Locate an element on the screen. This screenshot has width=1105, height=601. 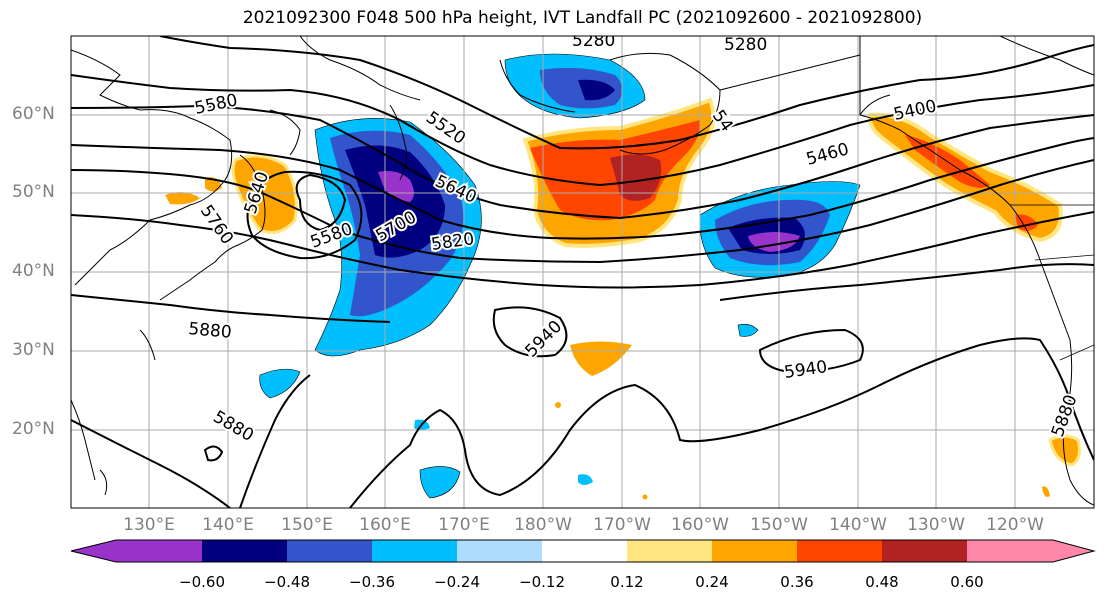
colorbar-tick-label: 0.48 is located at coordinates (882, 582).